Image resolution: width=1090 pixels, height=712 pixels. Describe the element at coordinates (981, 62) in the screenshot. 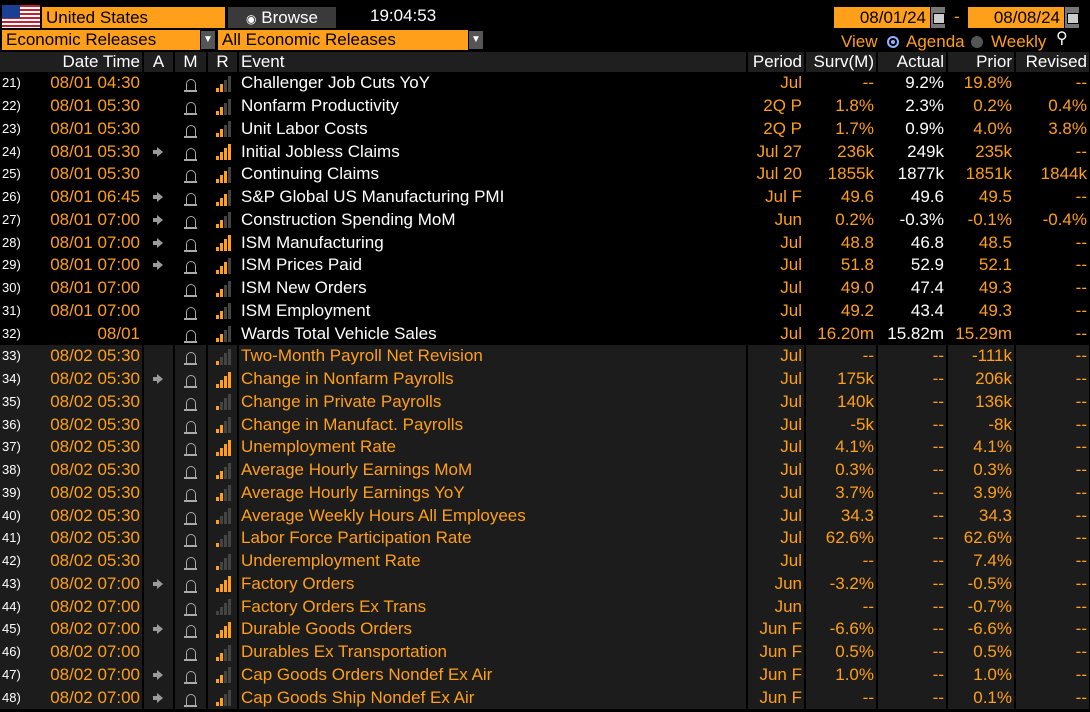

I see `col-prior: Prior` at that location.